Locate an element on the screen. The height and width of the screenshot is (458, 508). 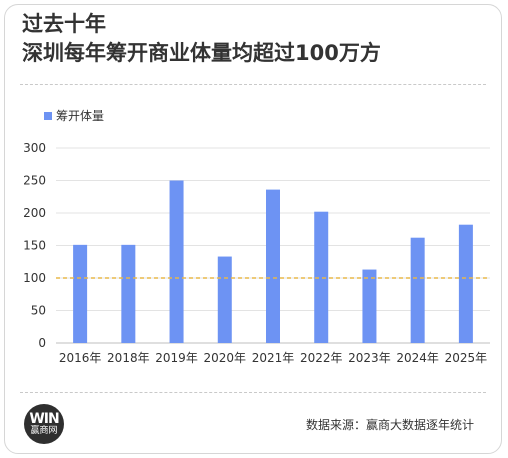
x-tick-label: 2020年 is located at coordinates (225, 358).